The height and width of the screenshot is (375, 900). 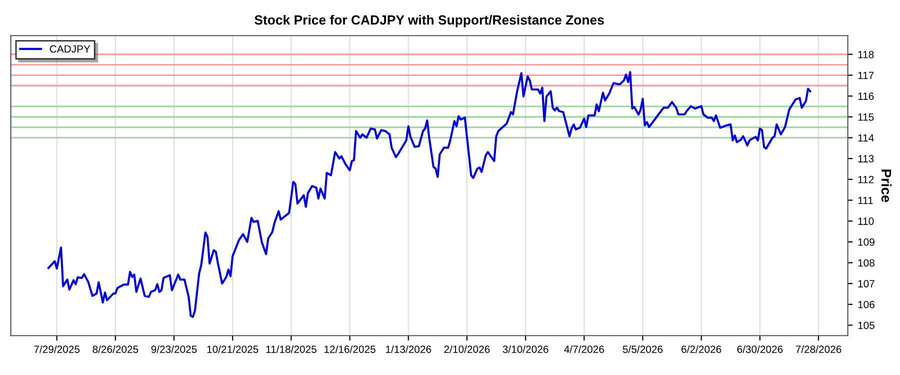 I want to click on x-tick-label: 1/13/2026, so click(x=409, y=349).